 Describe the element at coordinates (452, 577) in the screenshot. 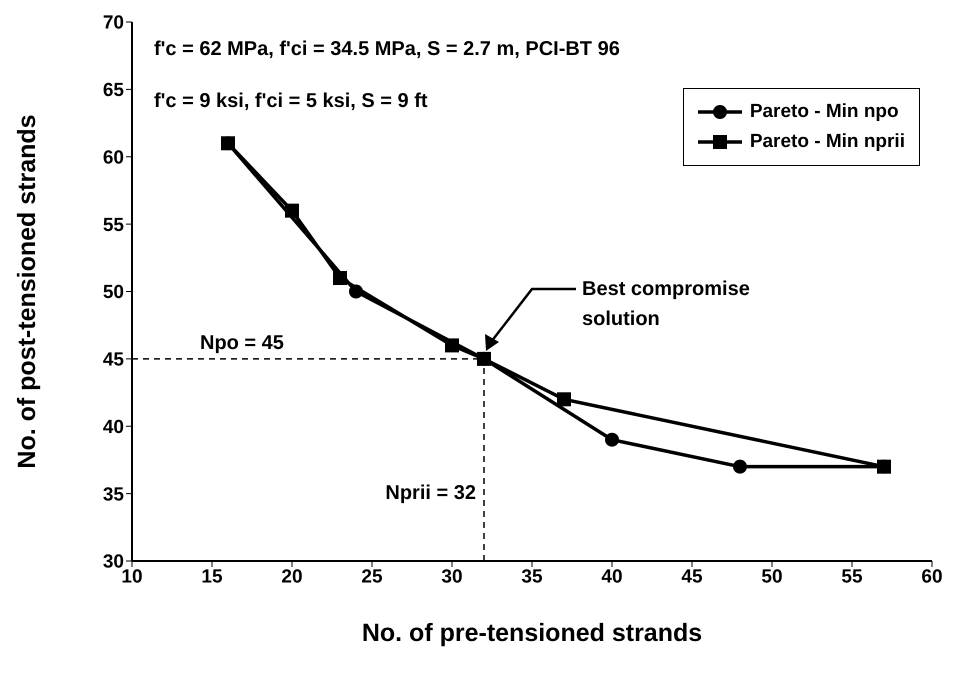

I see `x-tick-label: 30` at that location.